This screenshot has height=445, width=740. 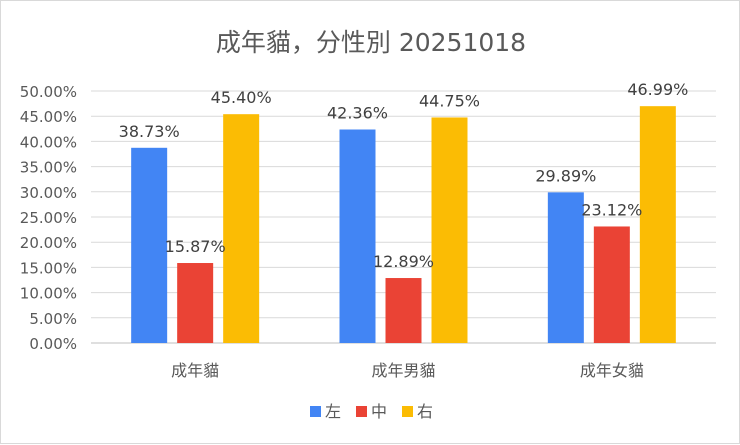 What do you see at coordinates (48, 193) in the screenshot?
I see `y-tick-label: 30.00%` at bounding box center [48, 193].